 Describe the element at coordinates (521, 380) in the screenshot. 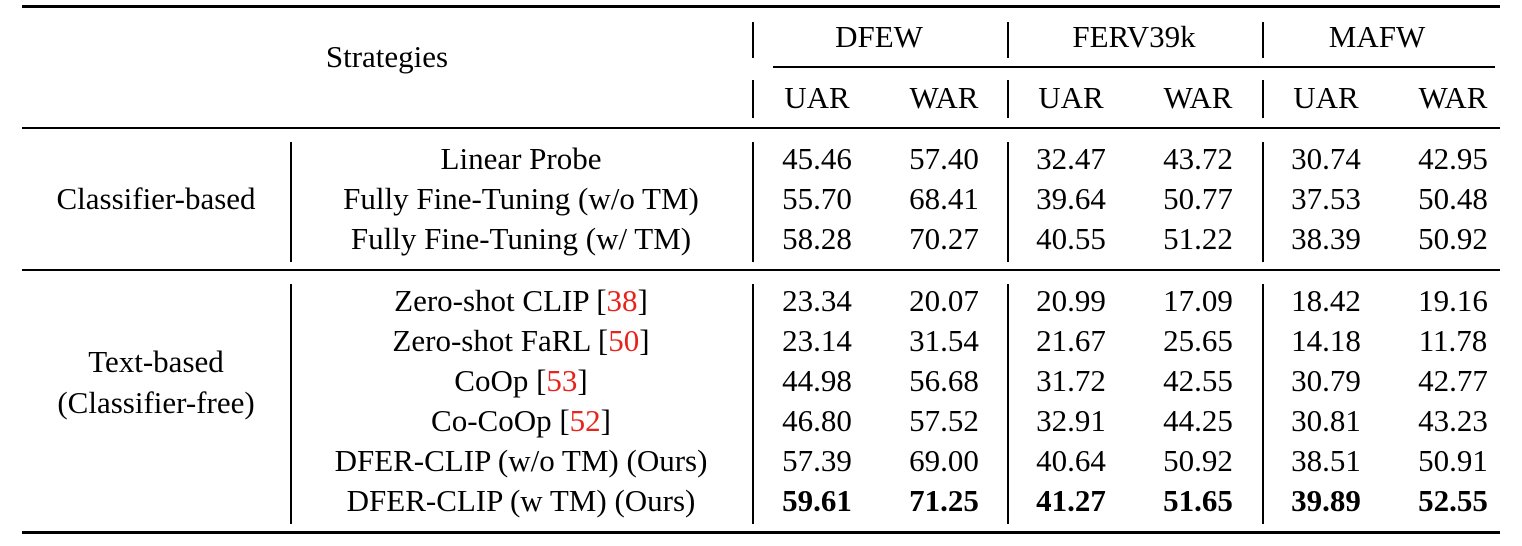

I see `method-name: CoOp [53]` at that location.